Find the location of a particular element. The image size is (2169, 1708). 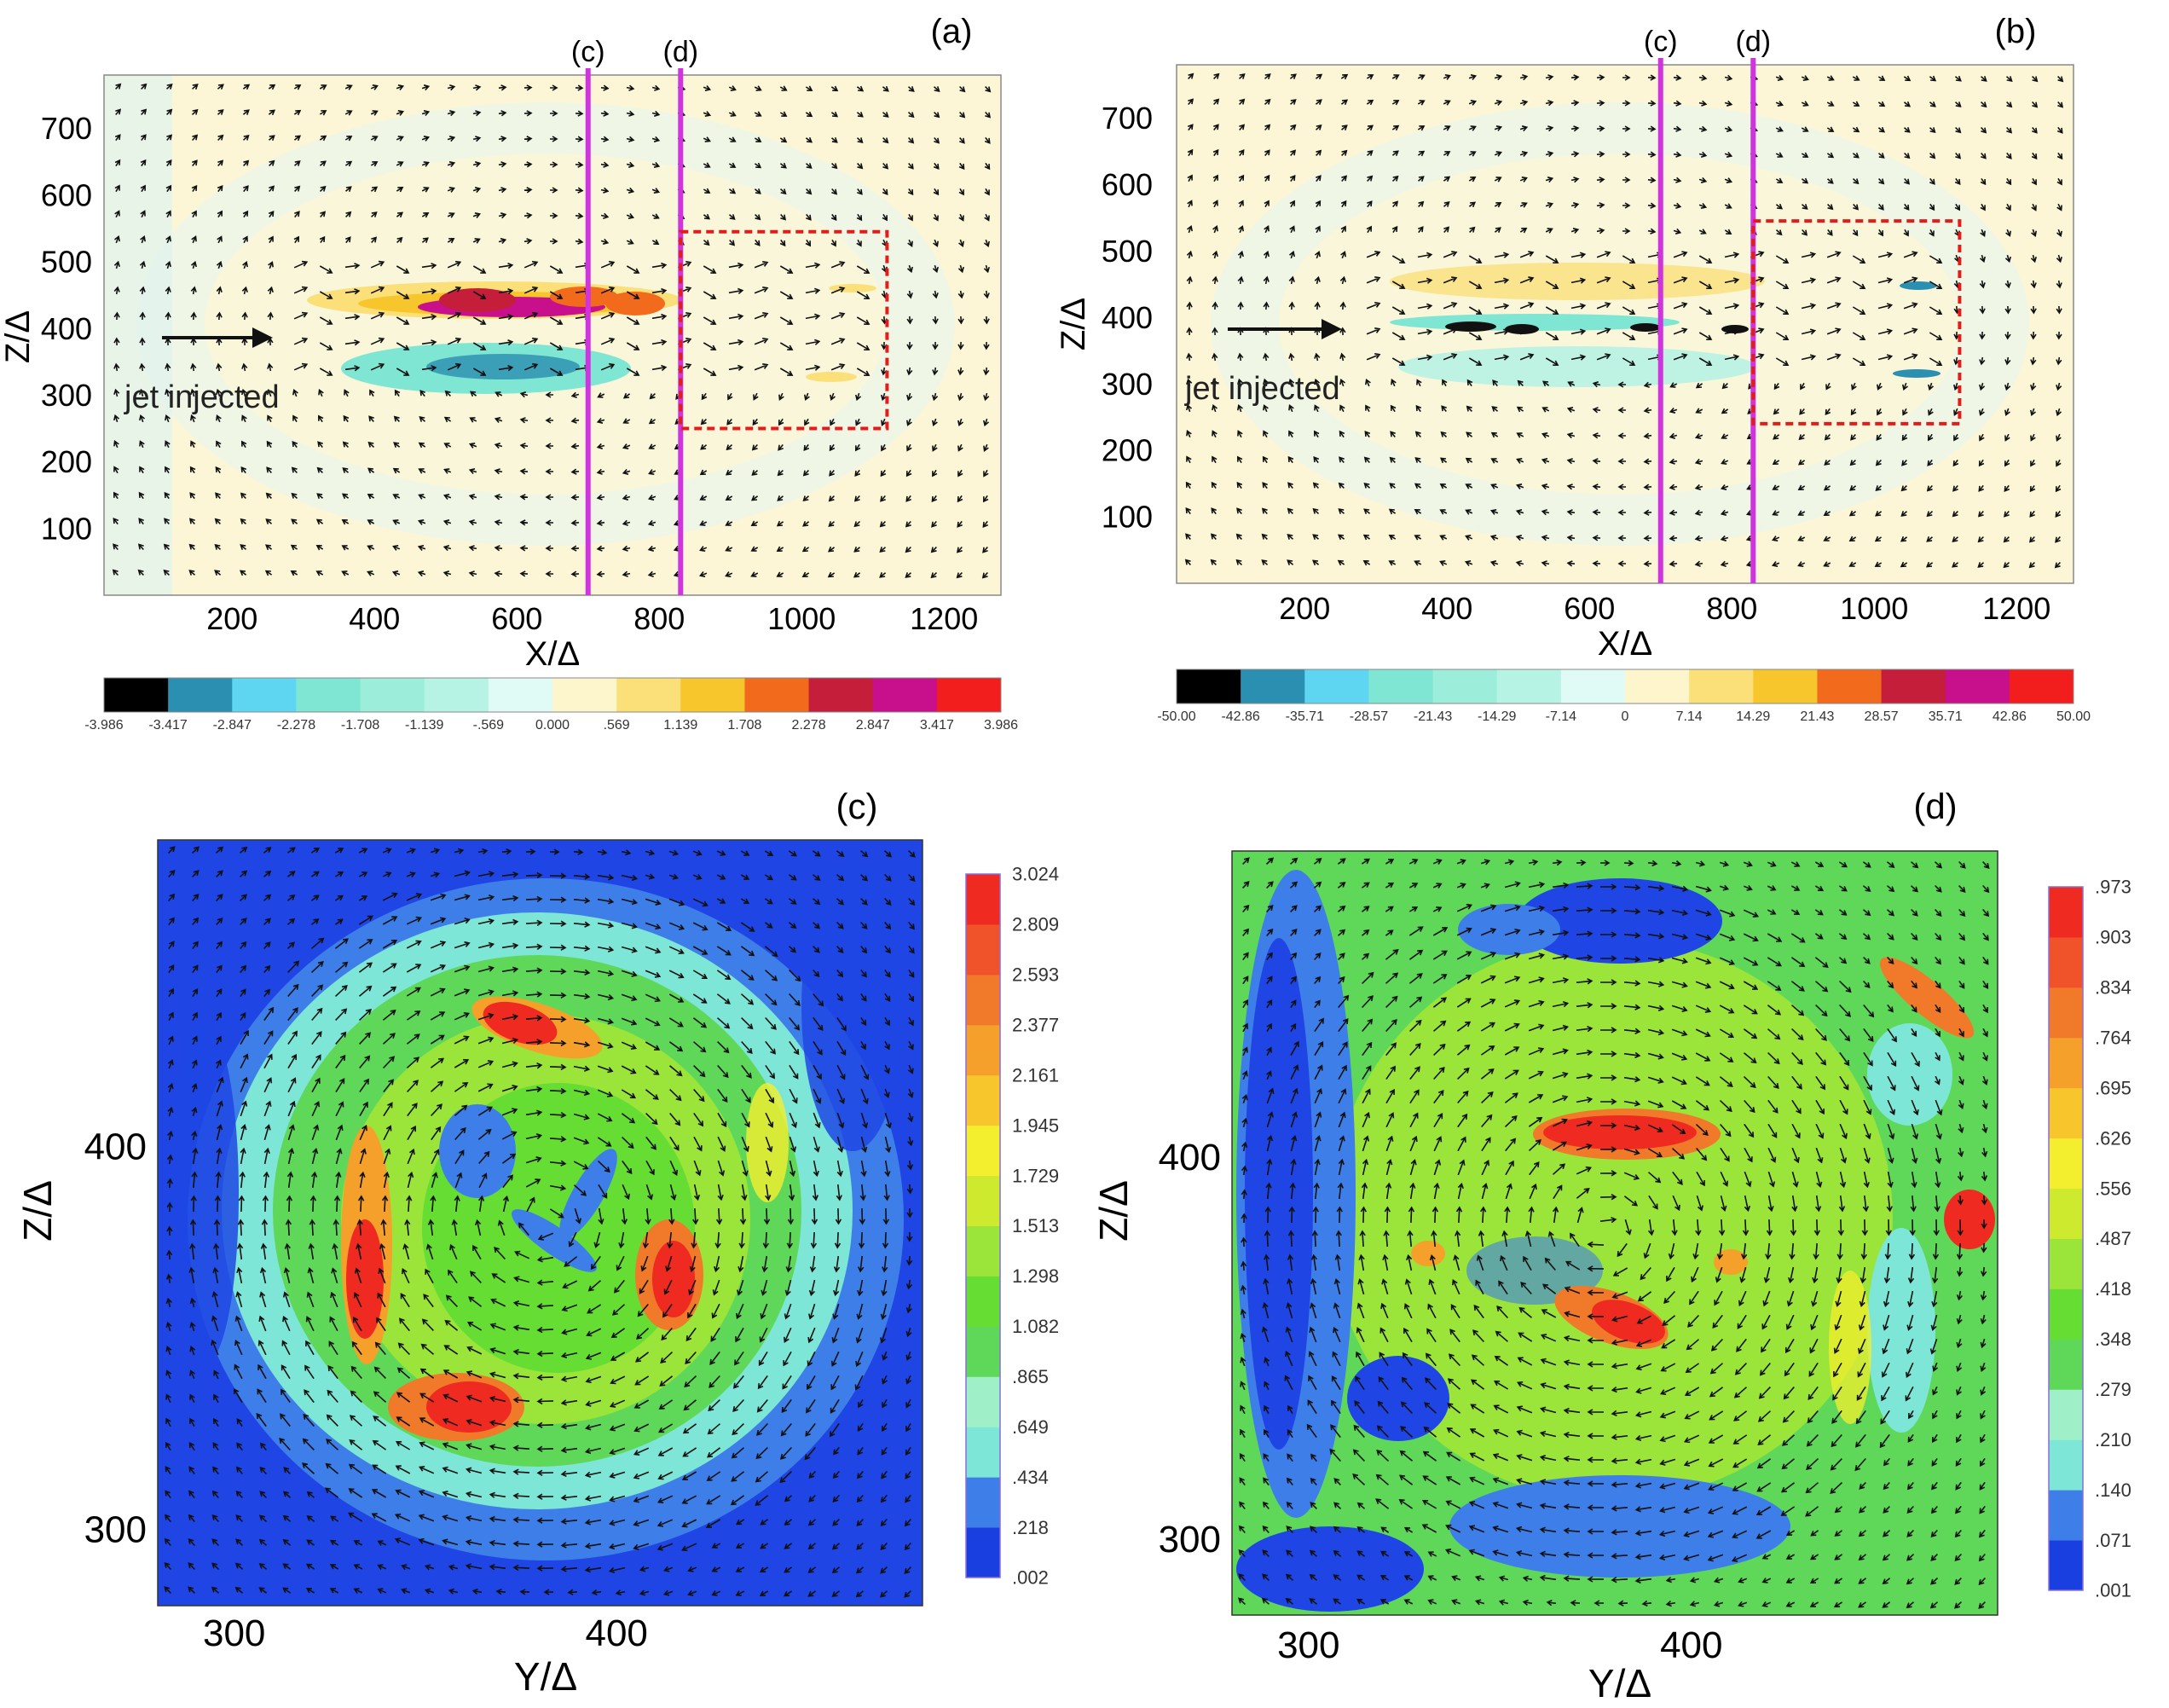

y-tick-labels: 100 200 300 400 500 600 700 is located at coordinates (1128, 318).